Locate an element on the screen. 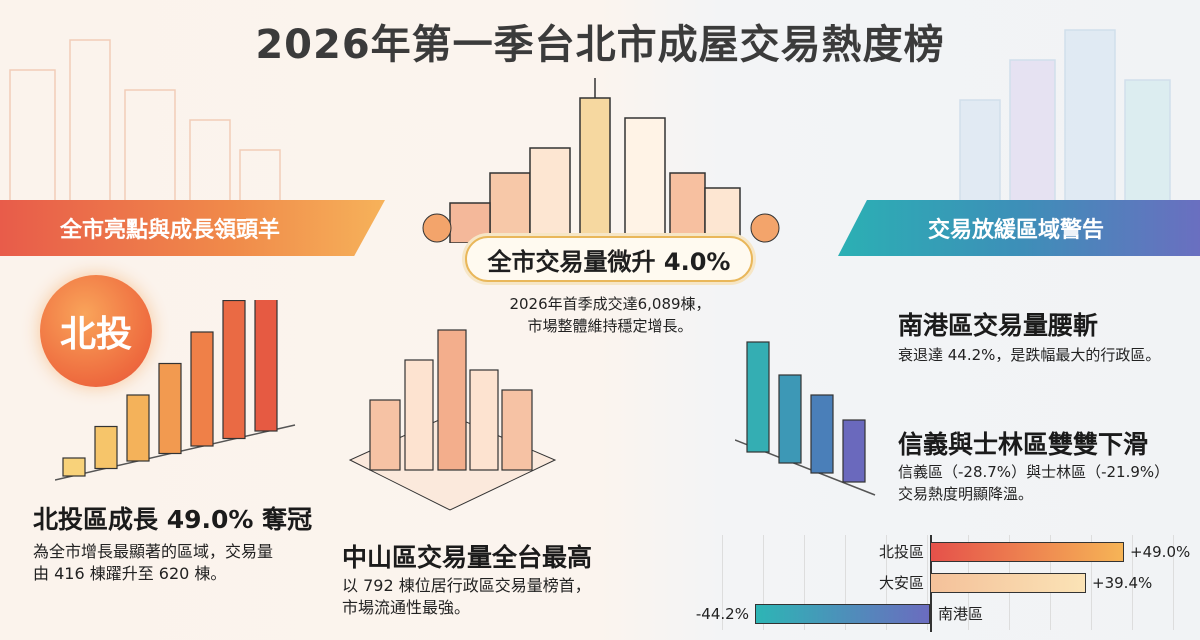 The image size is (1200, 640). zhongshan-description: 以 792 棟位居行政區交易量榜首， 市場流通性最強。 is located at coordinates (466, 597).